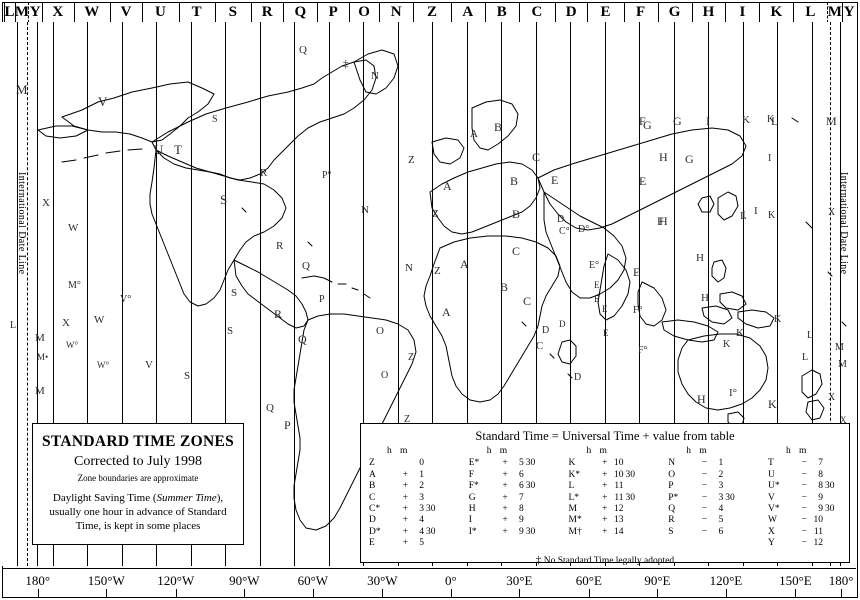 Image resolution: width=860 pixels, height=600 pixels. Describe the element at coordinates (671, 486) in the screenshot. I see `zone-key: P` at that location.